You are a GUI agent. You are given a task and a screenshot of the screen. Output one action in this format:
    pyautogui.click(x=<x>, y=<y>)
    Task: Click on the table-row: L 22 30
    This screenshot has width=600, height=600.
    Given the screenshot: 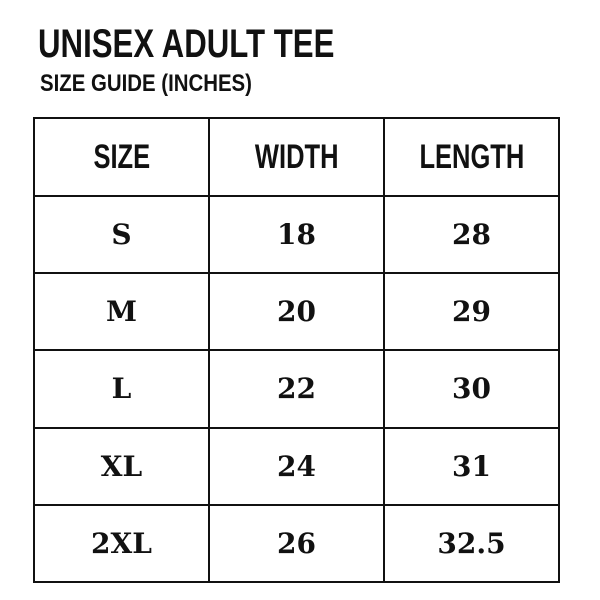 What is the action you would take?
    pyautogui.click(x=296, y=389)
    